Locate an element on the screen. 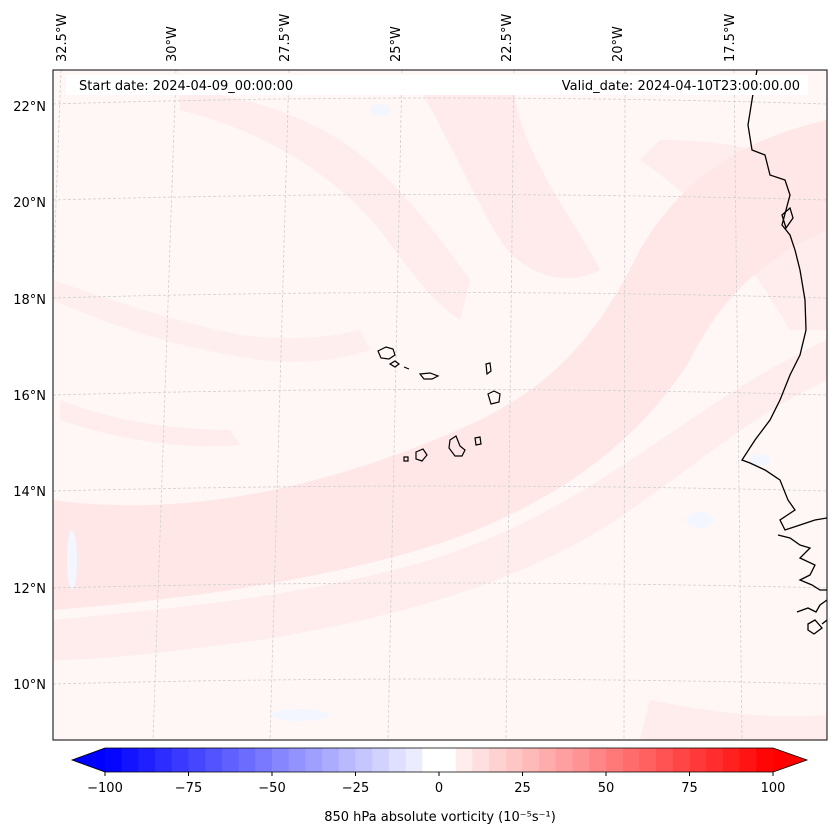  island-maio is located at coordinates (478, 441).